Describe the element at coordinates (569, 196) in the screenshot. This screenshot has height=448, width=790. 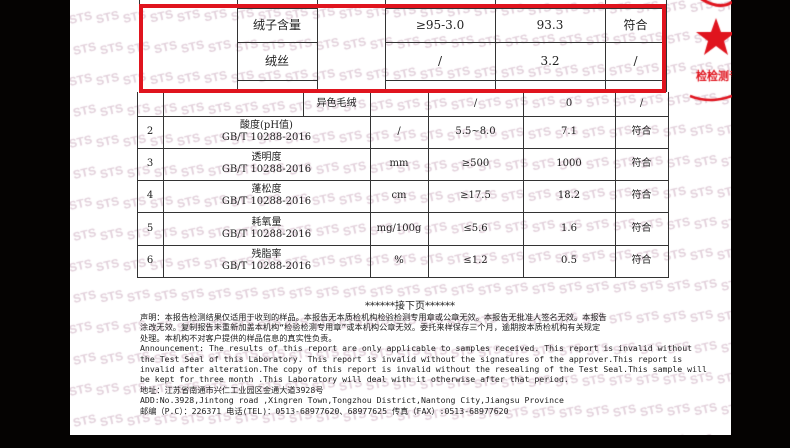
I see `result-cell: 18.2` at that location.